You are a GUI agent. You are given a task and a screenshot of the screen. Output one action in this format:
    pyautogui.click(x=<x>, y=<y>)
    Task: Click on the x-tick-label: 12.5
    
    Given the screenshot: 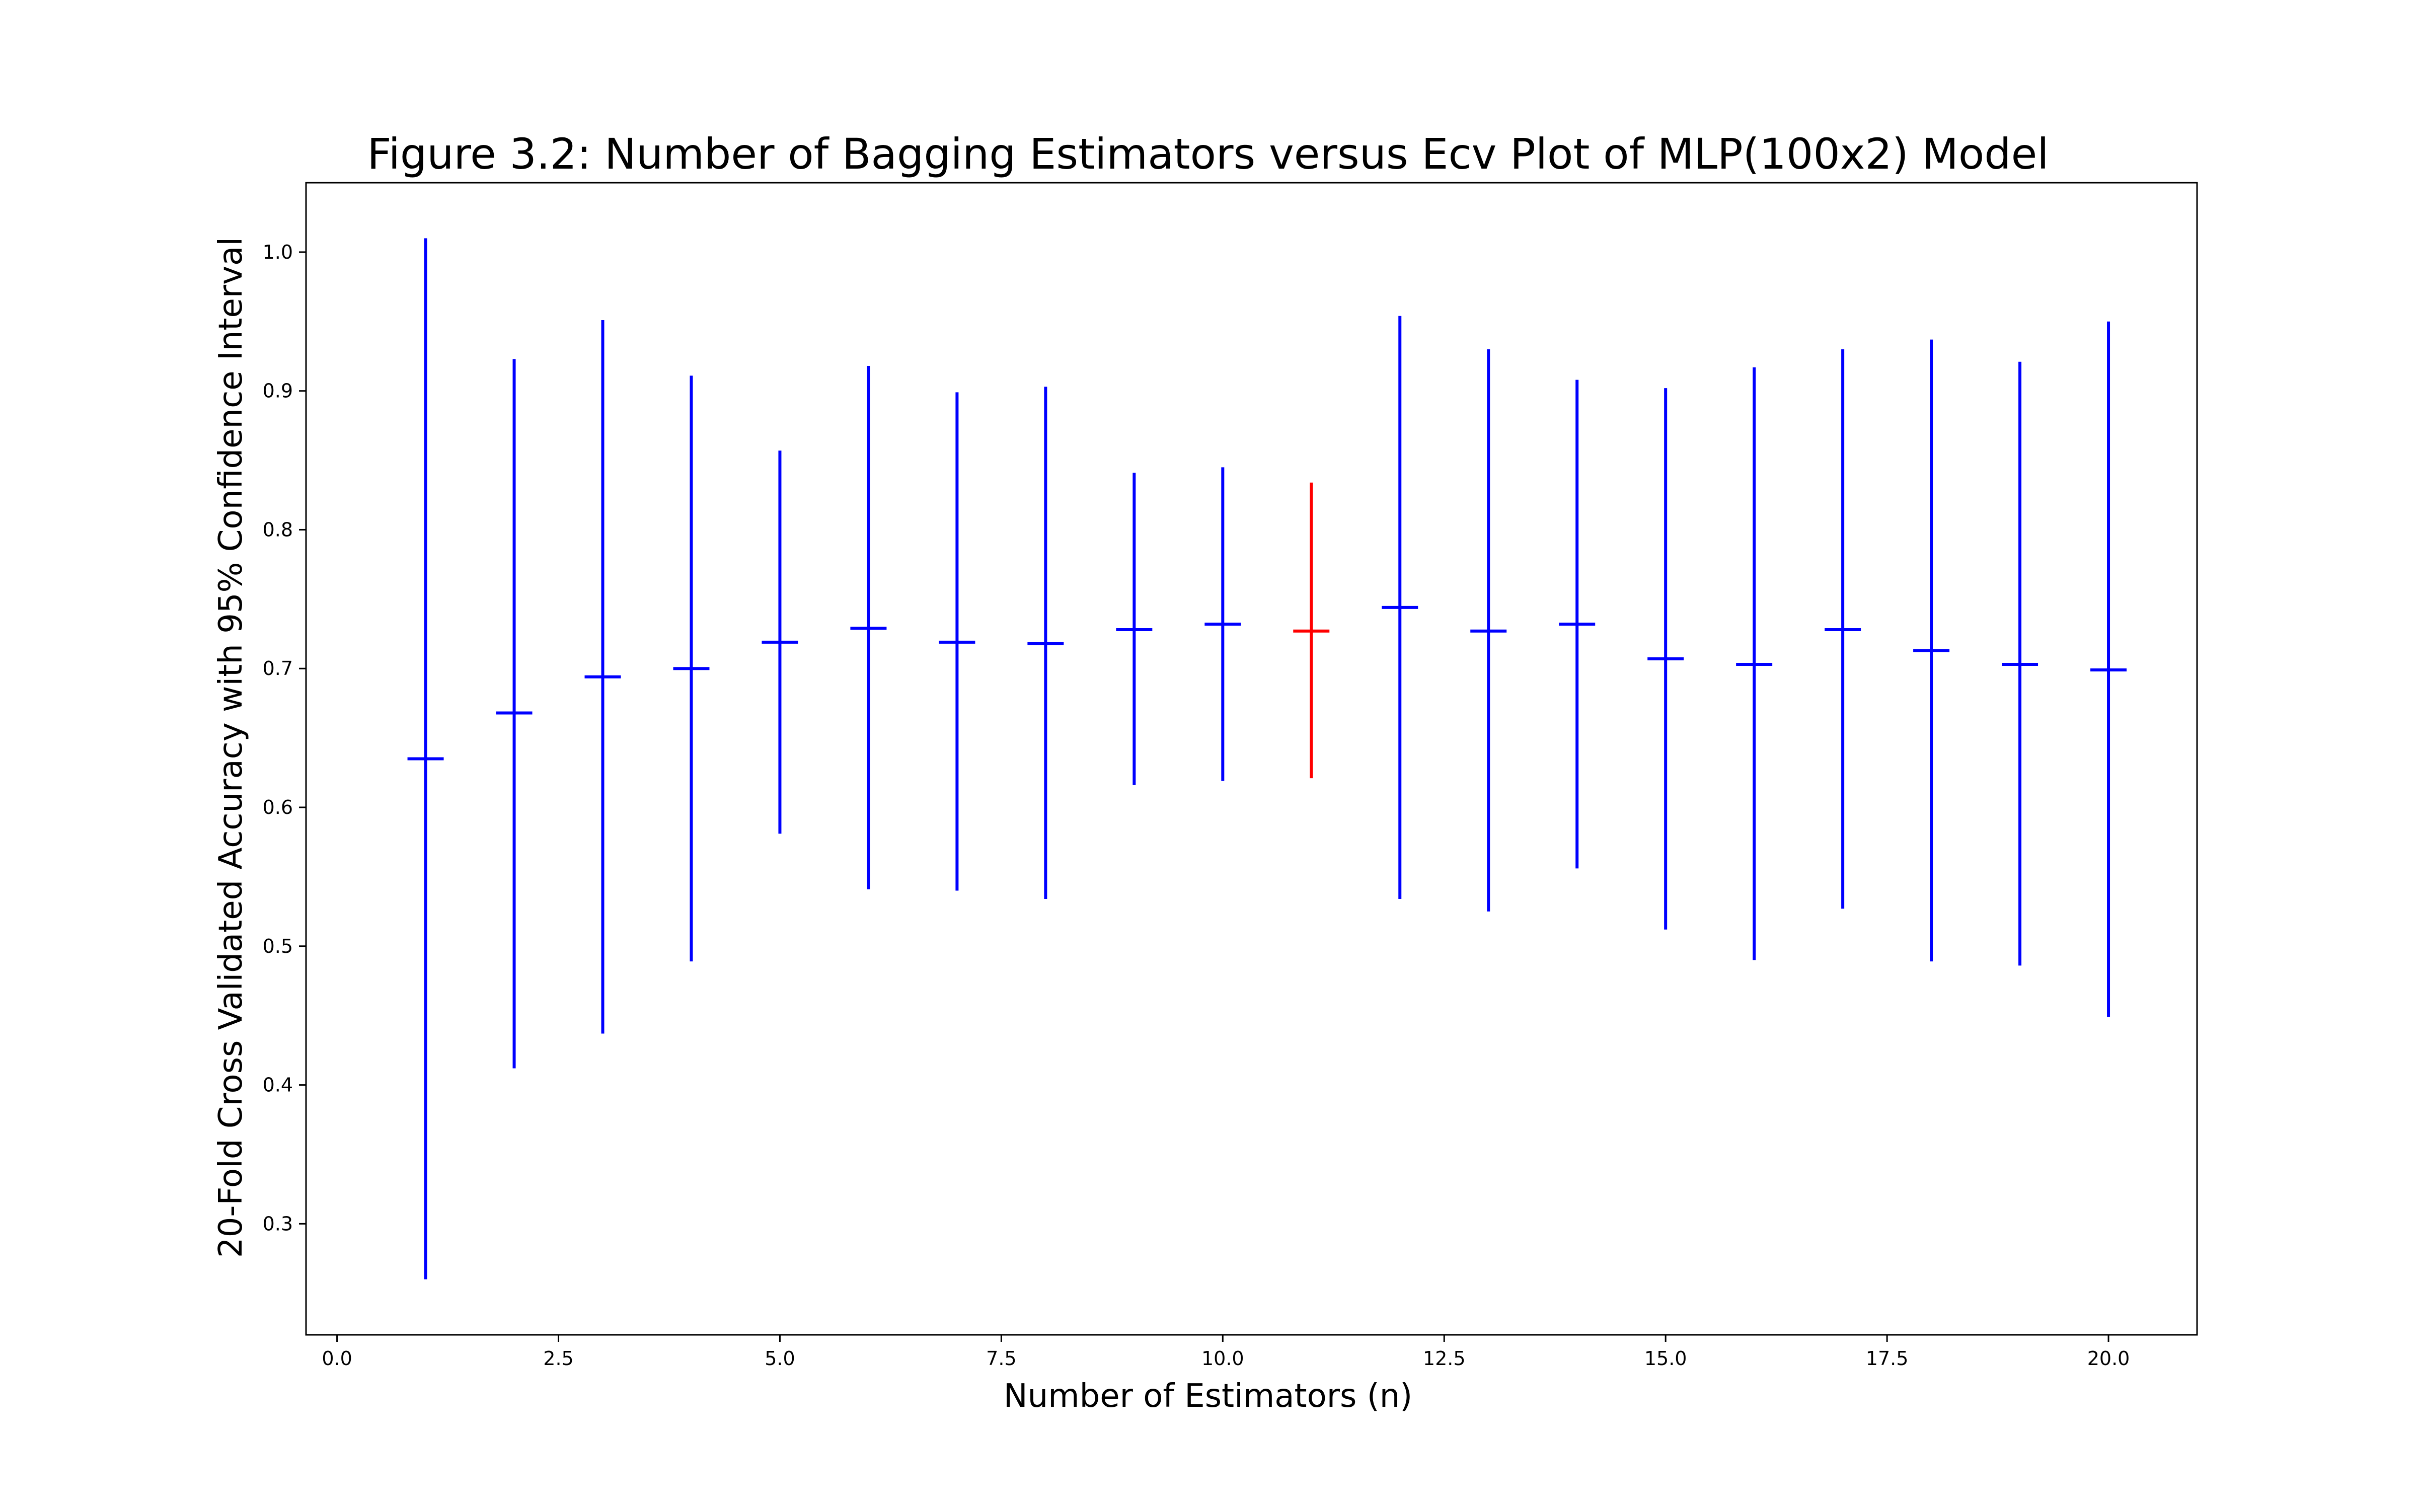 What is the action you would take?
    pyautogui.click(x=1444, y=1358)
    